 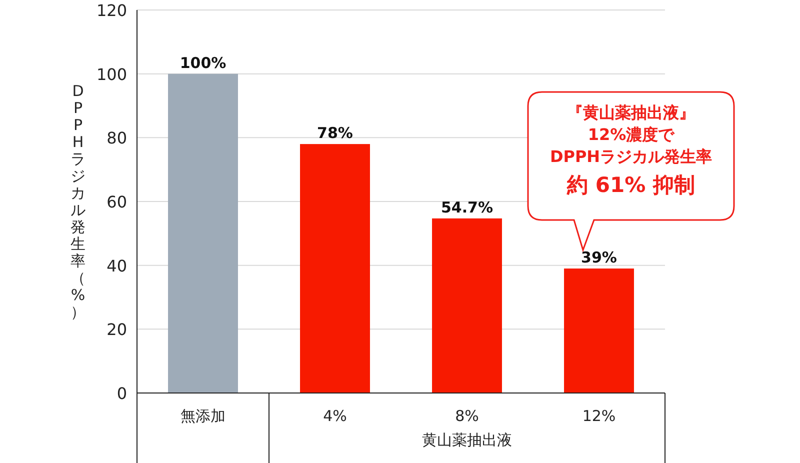 What do you see at coordinates (630, 185) in the screenshot?
I see `annotation: 約 61% 抑制` at bounding box center [630, 185].